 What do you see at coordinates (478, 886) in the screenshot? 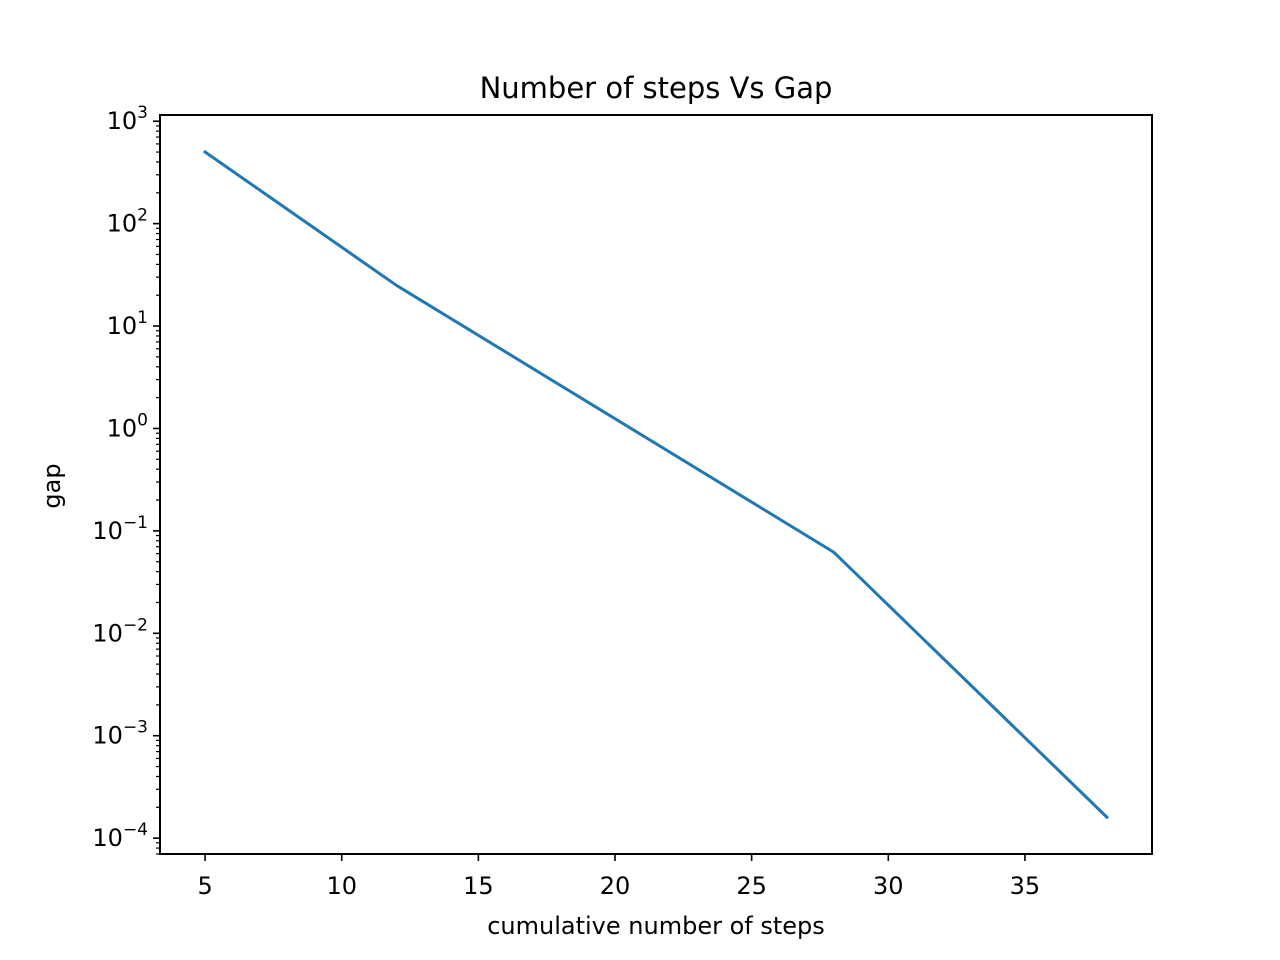
I see `x-tick-label: 15` at bounding box center [478, 886].